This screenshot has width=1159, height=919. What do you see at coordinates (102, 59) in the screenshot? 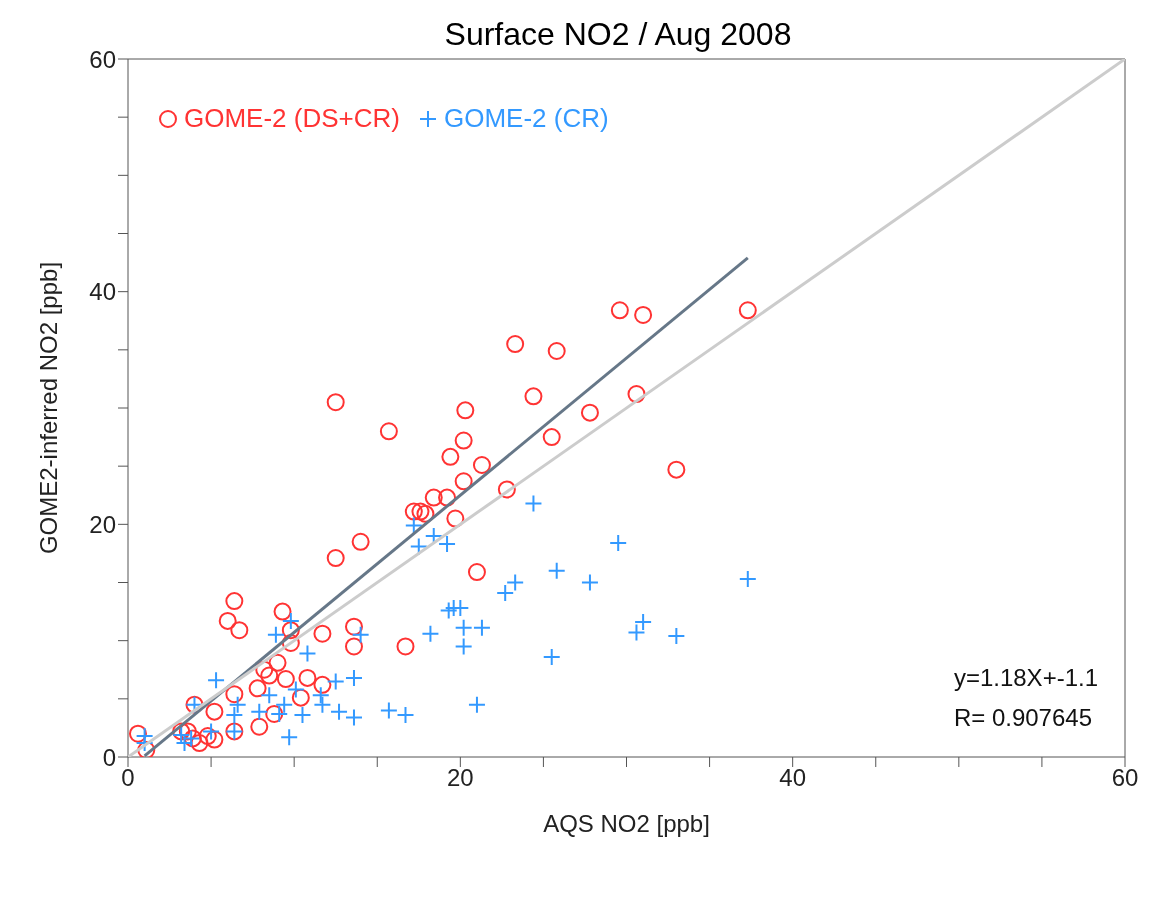
I see `y-tick-label: 60` at bounding box center [102, 59].